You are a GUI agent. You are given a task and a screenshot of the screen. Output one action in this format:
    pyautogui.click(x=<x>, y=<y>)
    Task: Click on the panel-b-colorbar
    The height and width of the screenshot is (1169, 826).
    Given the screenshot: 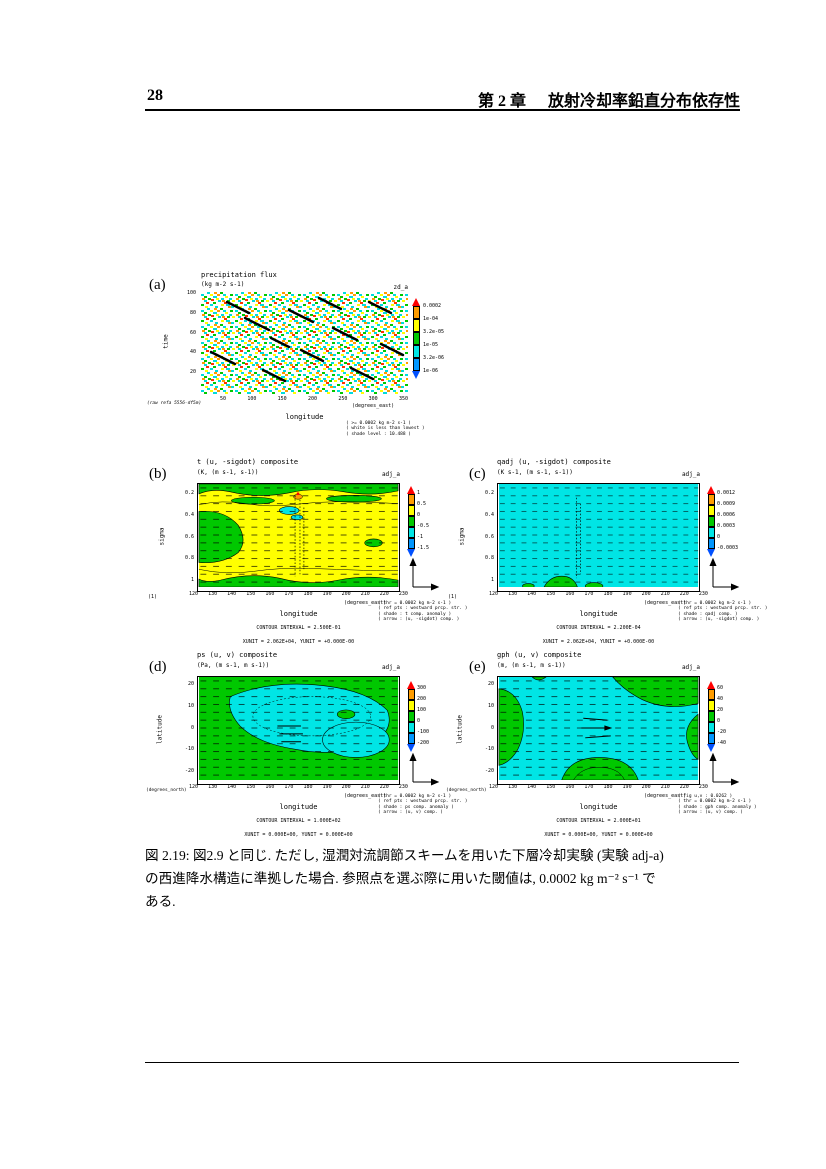 What is the action you would take?
    pyautogui.click(x=411, y=521)
    